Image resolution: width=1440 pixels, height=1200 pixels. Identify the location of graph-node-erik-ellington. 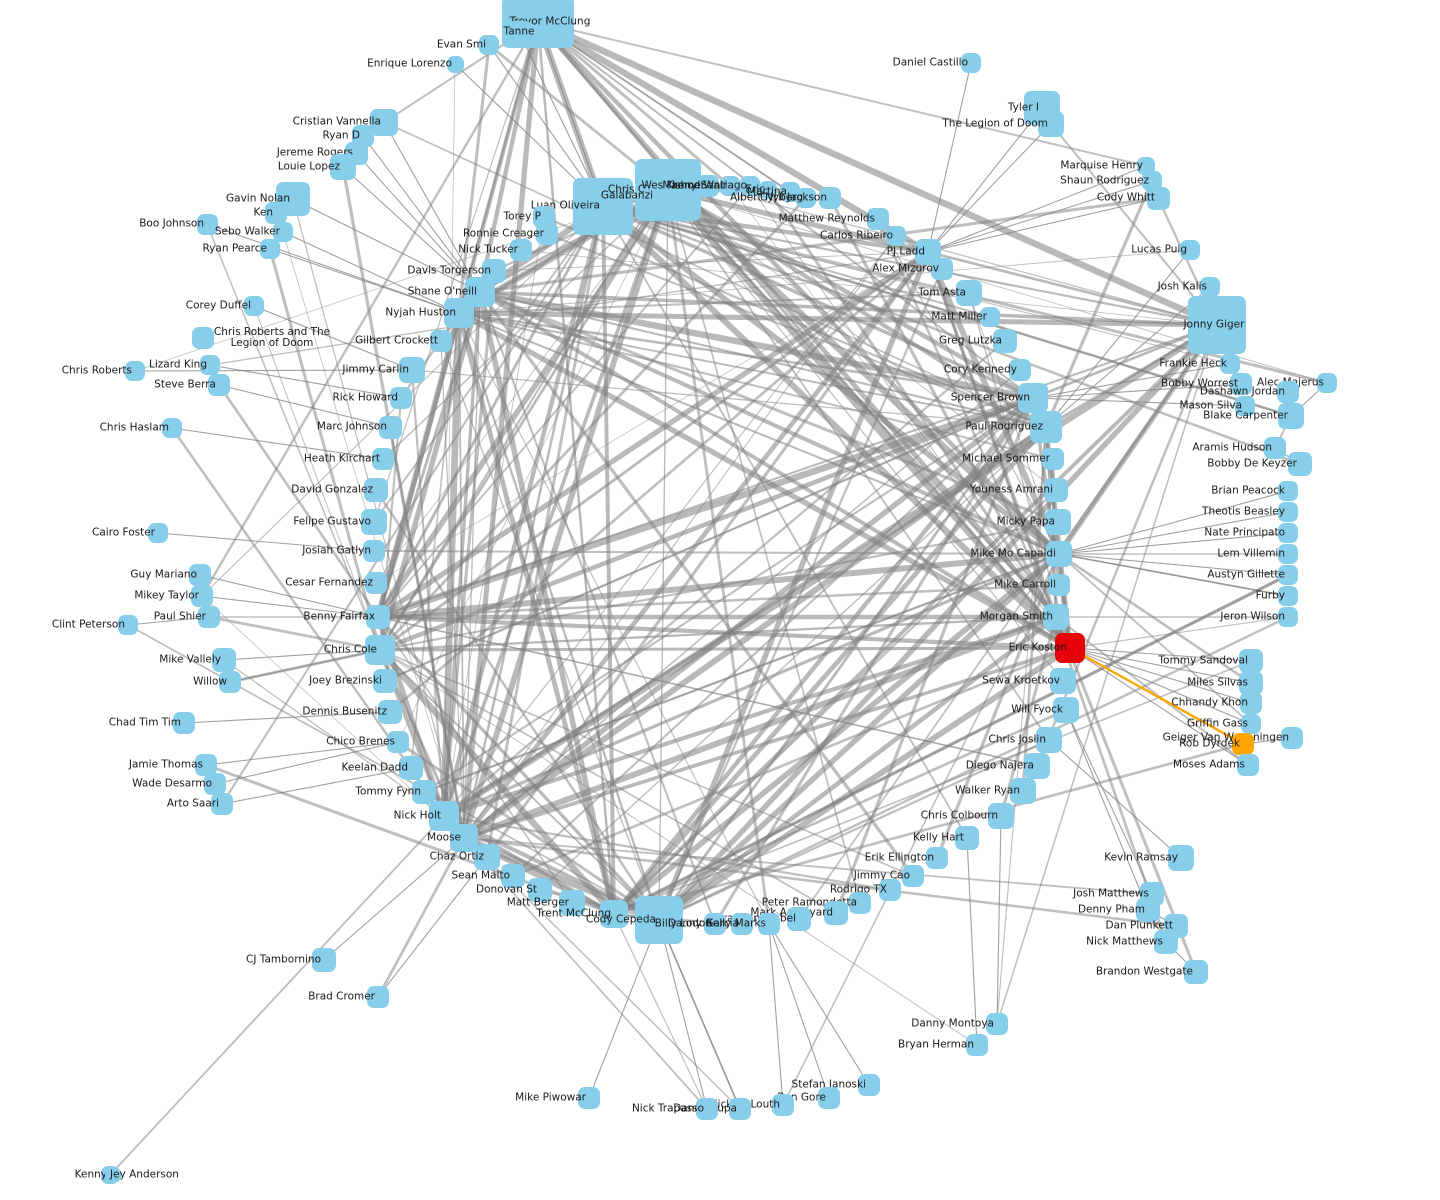
(937, 858).